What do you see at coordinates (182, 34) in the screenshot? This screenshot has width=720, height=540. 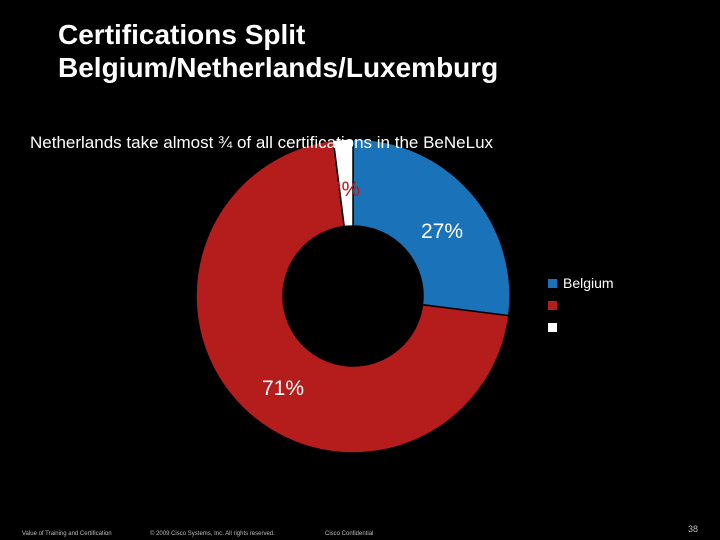 I see `slide-title-line-1: Certifications Split` at bounding box center [182, 34].